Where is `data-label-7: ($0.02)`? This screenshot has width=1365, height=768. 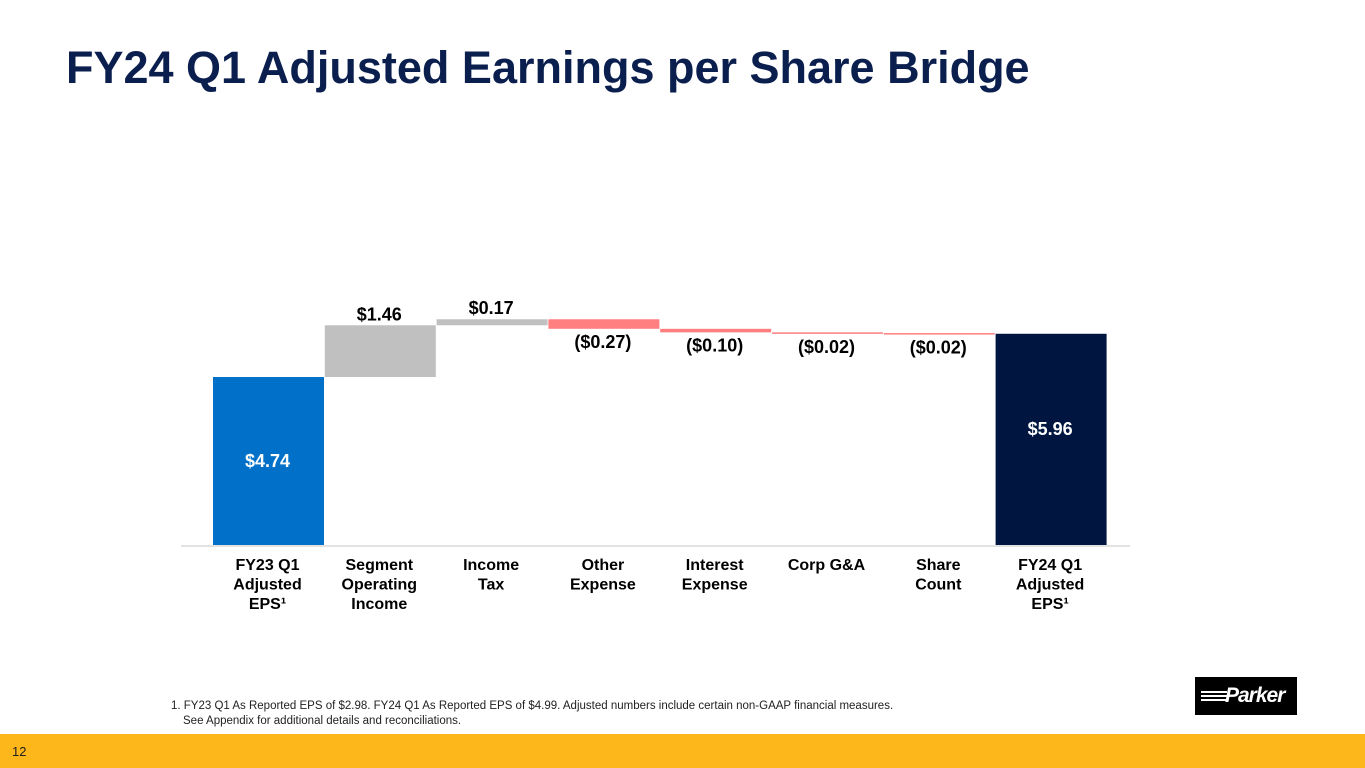
data-label-7: ($0.02) is located at coordinates (938, 348).